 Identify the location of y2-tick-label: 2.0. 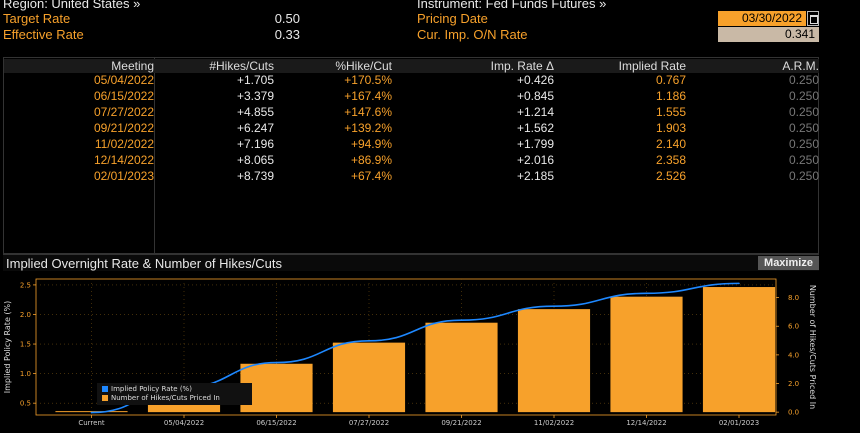
(793, 384).